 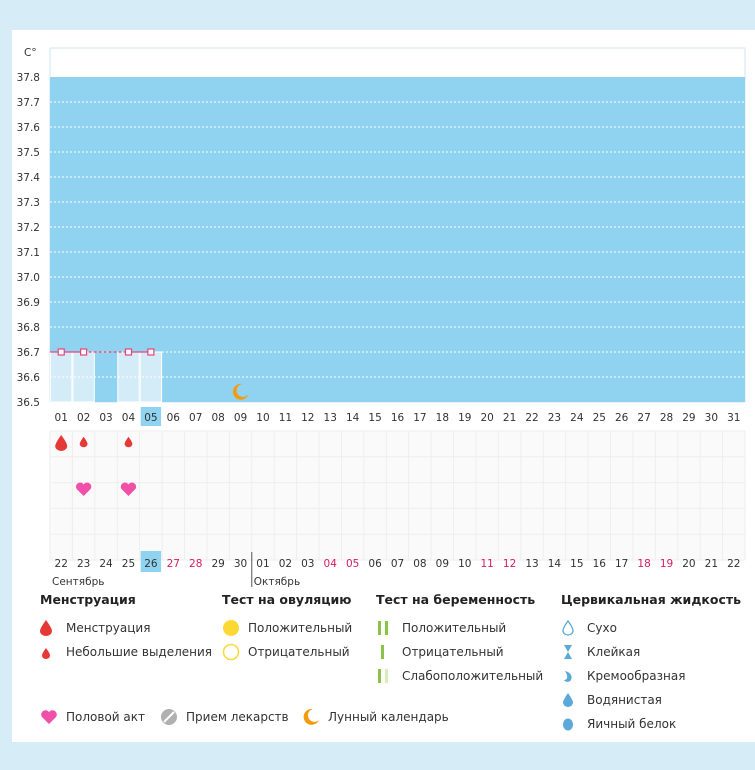 What do you see at coordinates (106, 564) in the screenshot?
I see `calendar-date-label: 24` at bounding box center [106, 564].